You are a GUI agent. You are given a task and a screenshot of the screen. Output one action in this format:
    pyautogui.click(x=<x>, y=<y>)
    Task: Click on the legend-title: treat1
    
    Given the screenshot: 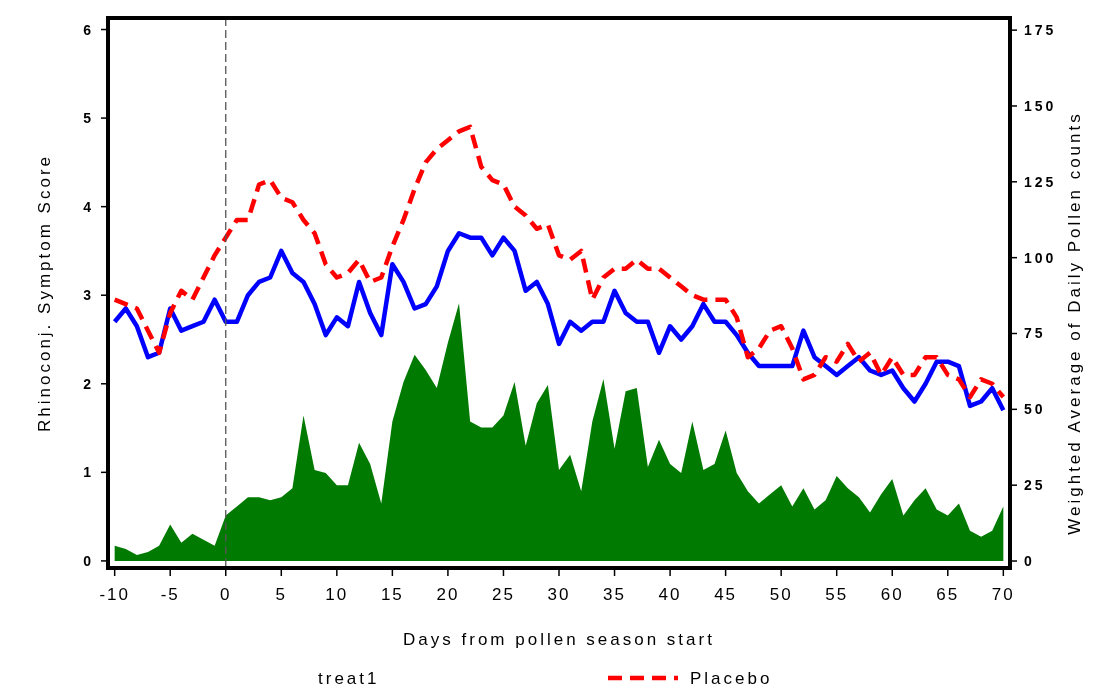 What is the action you would take?
    pyautogui.click(x=349, y=678)
    